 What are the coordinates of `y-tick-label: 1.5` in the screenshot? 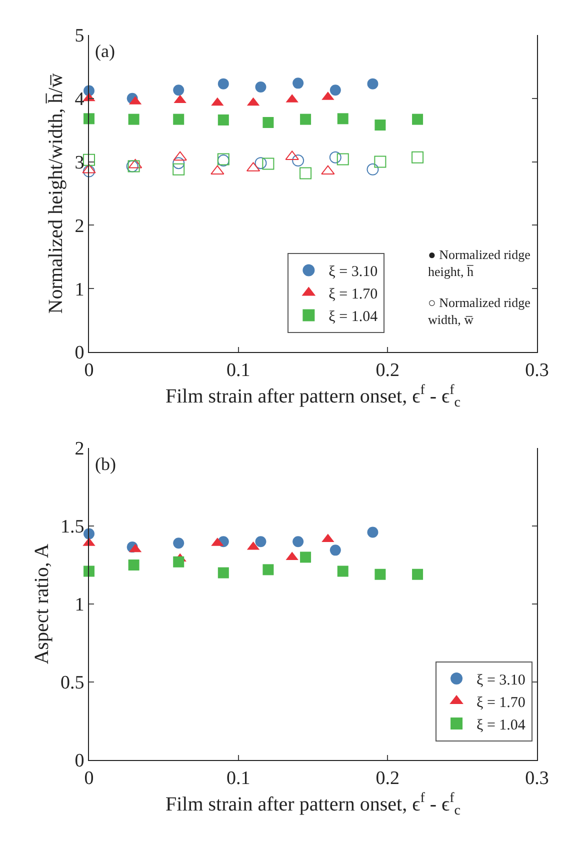 It's located at (72, 527).